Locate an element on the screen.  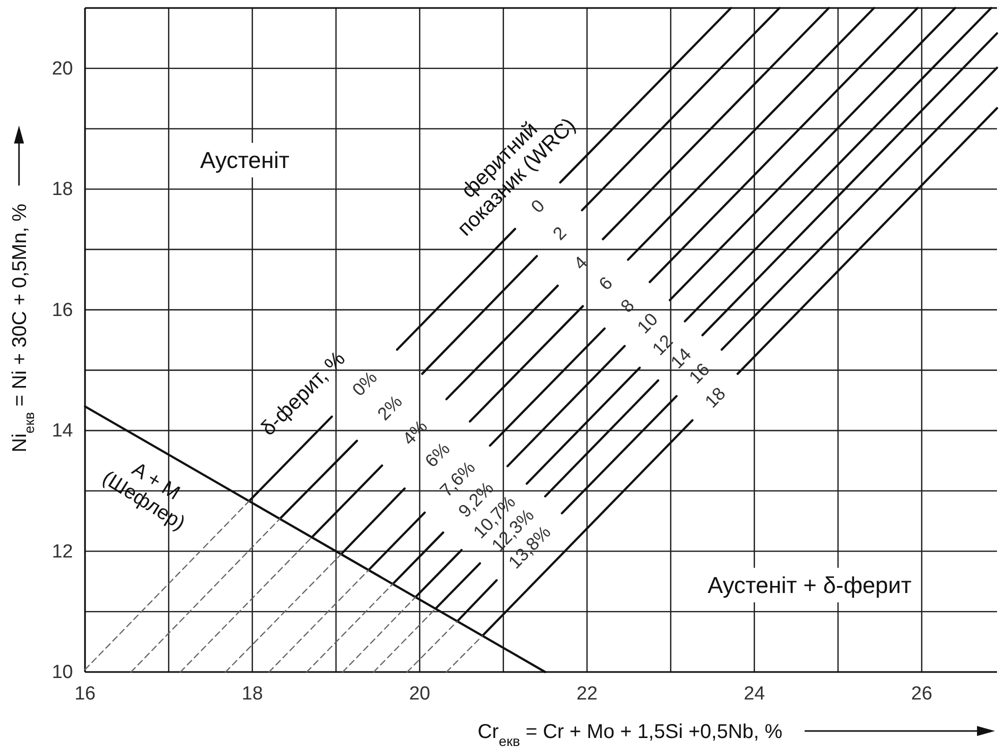
annotation: 2 is located at coordinates (559, 233).